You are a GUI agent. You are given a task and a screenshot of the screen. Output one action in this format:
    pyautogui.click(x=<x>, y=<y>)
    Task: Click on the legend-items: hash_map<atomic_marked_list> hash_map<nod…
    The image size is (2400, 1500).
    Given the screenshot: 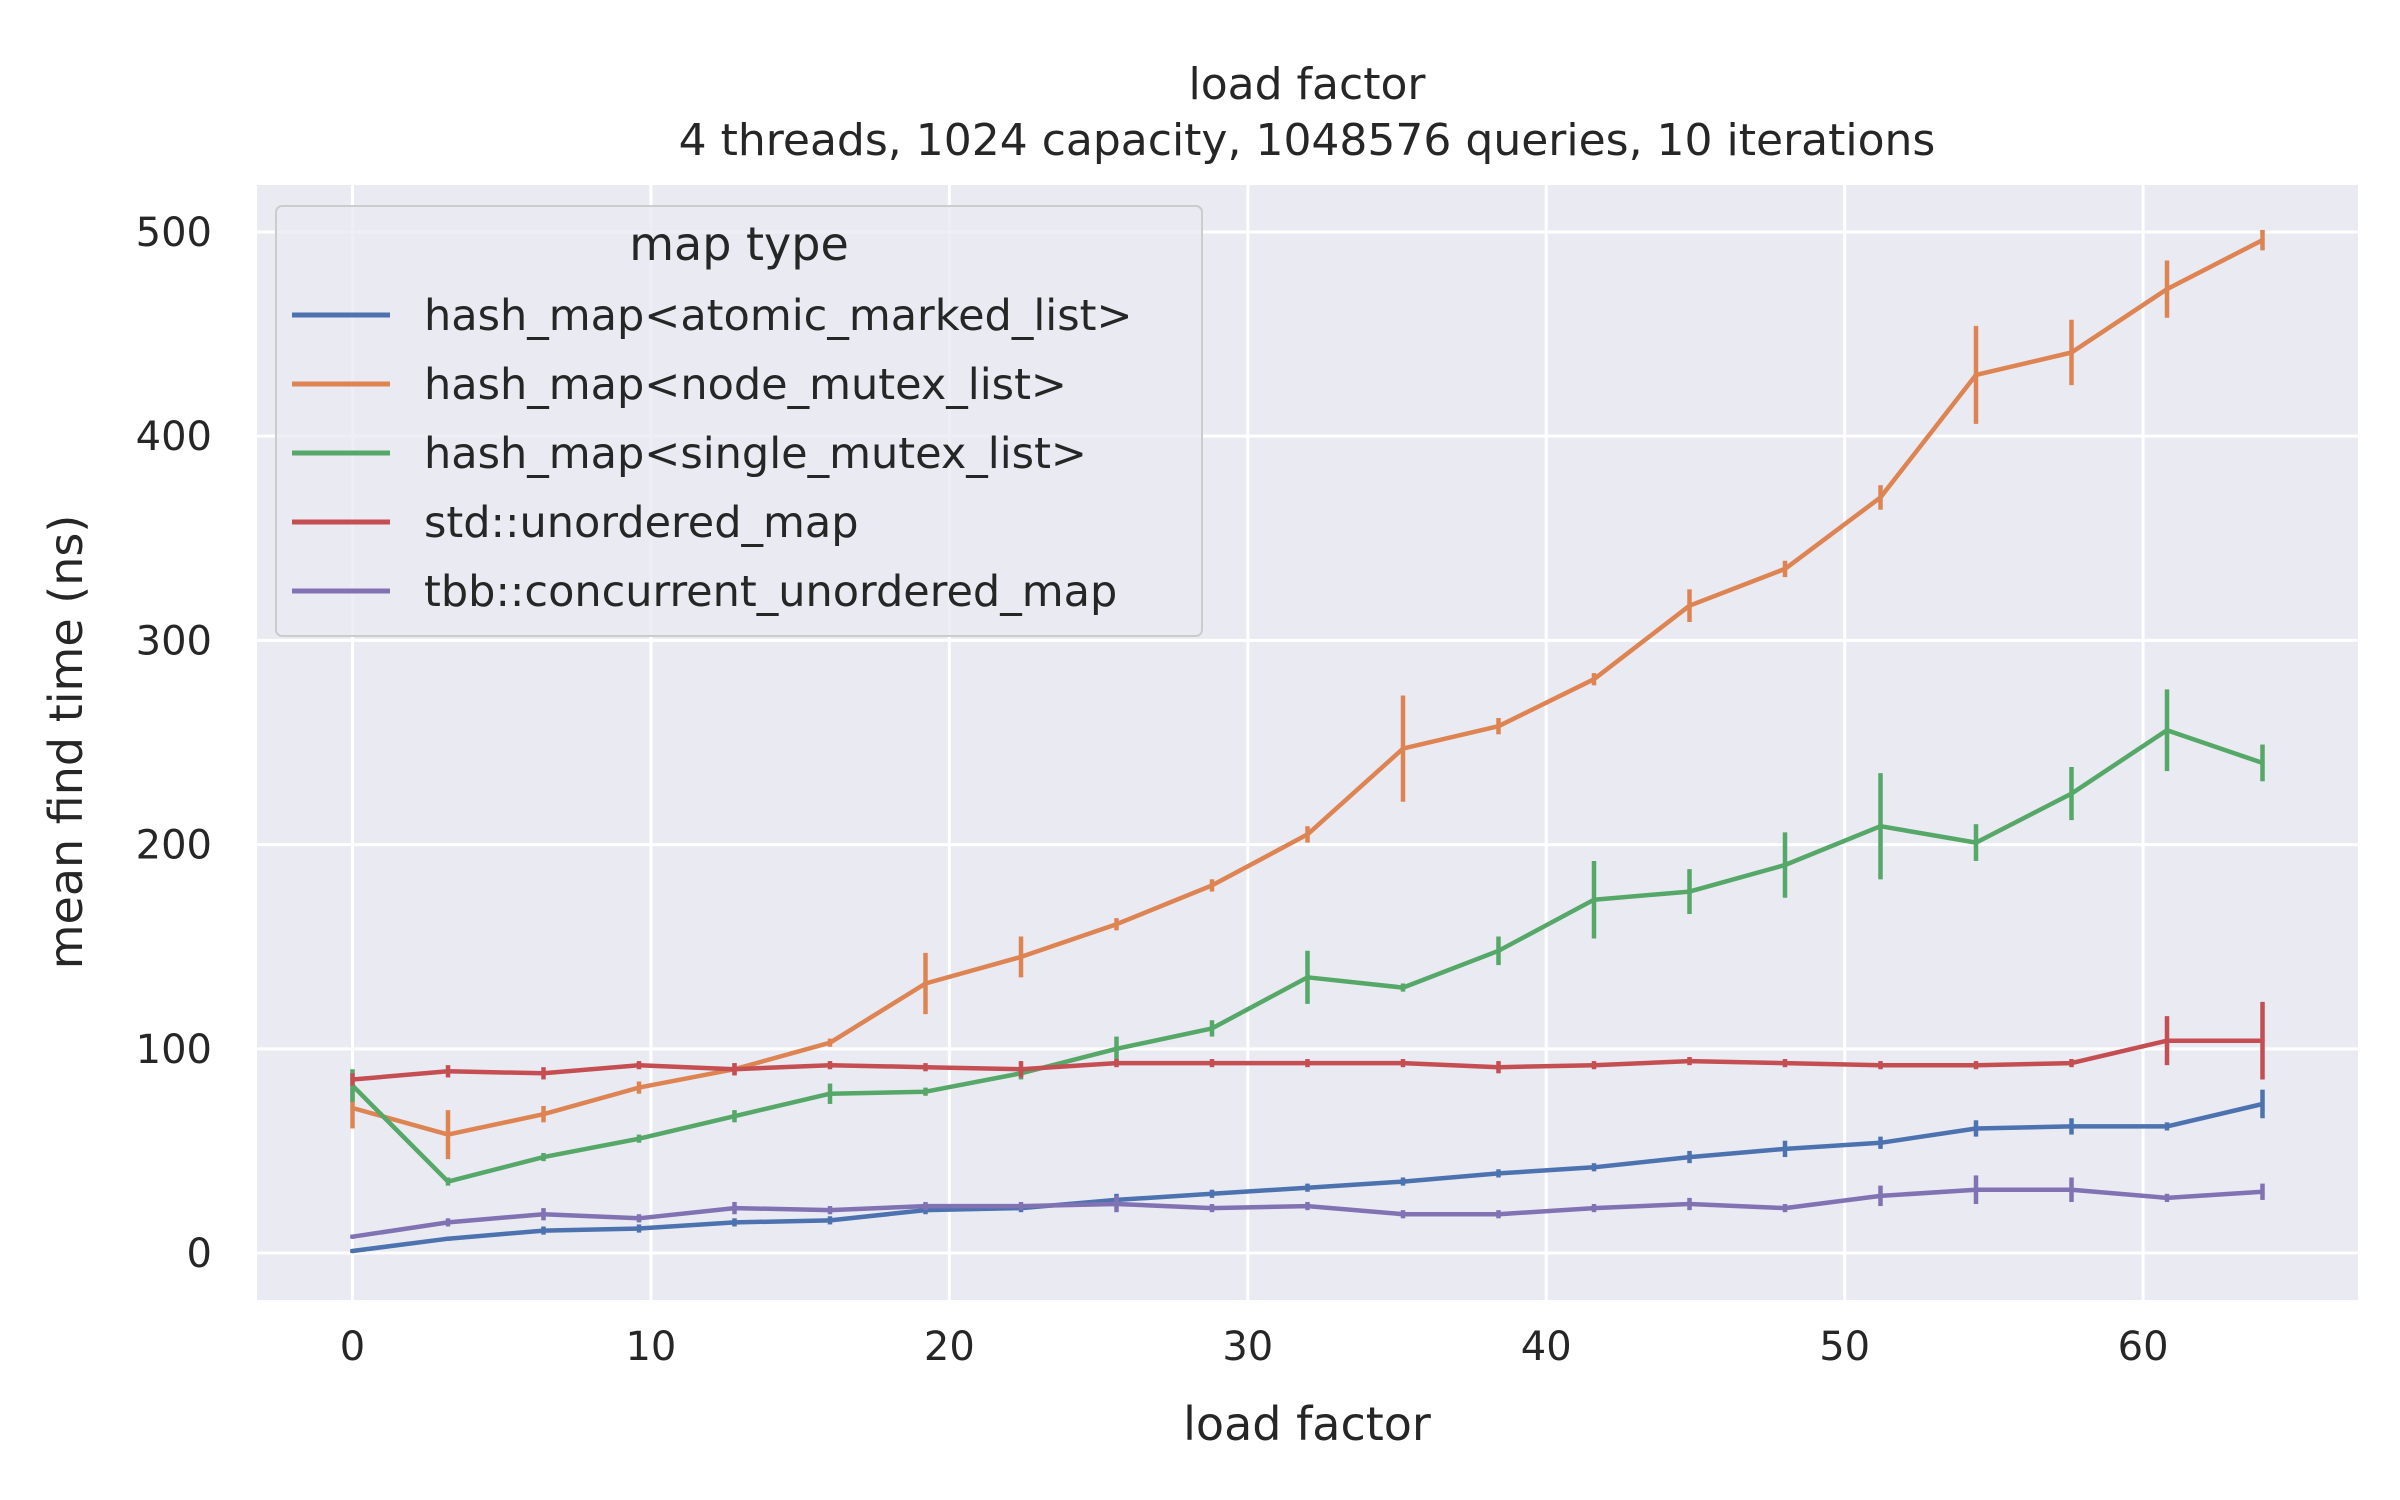 What is the action you would take?
    pyautogui.click(x=712, y=454)
    